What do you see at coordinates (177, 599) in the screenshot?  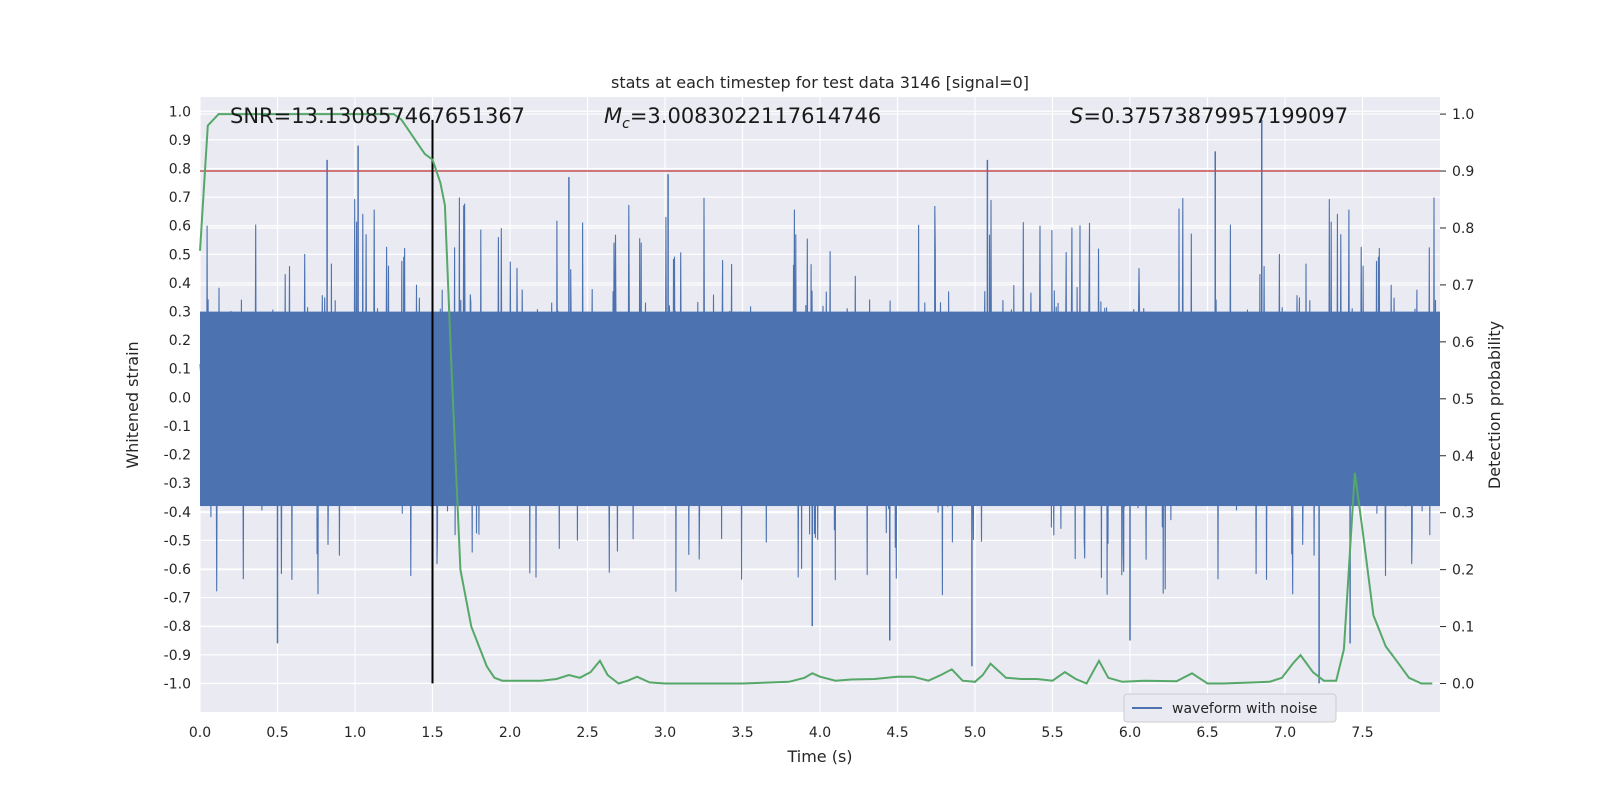 I see `y-tick-label: -0.7` at bounding box center [177, 599].